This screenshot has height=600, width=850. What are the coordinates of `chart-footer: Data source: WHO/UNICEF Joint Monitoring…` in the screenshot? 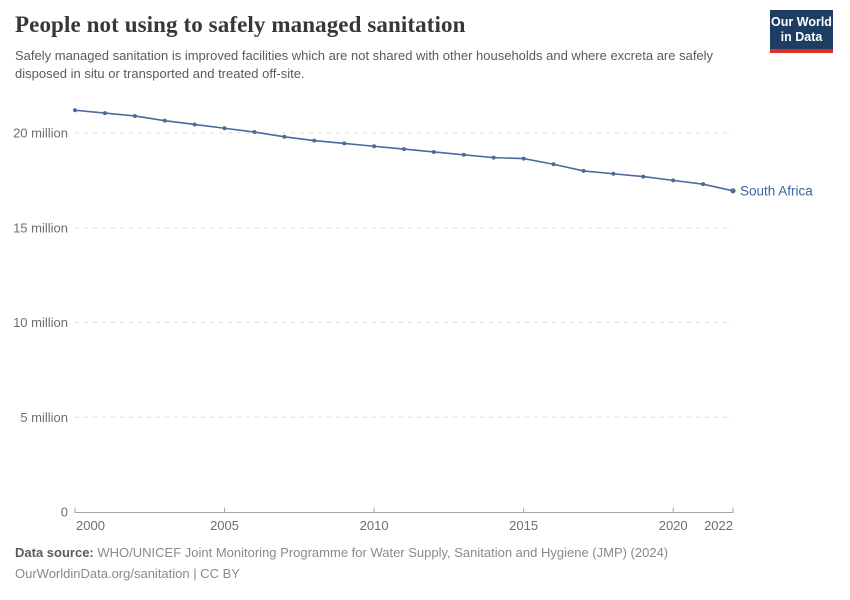 It's located at (425, 564).